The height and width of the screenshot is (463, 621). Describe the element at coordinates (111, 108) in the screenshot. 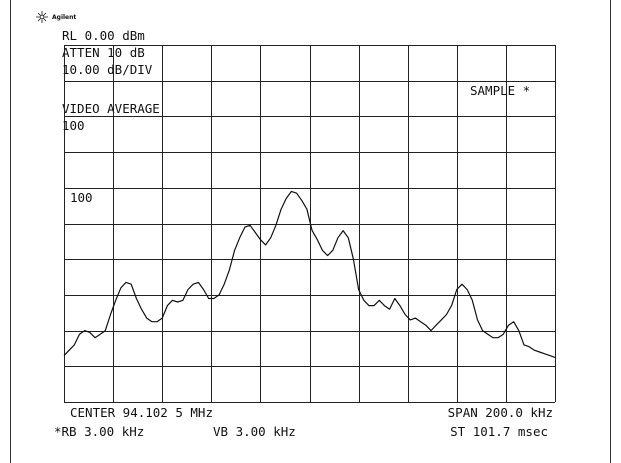

I see `annotation: VIDEO AVERAGE` at that location.